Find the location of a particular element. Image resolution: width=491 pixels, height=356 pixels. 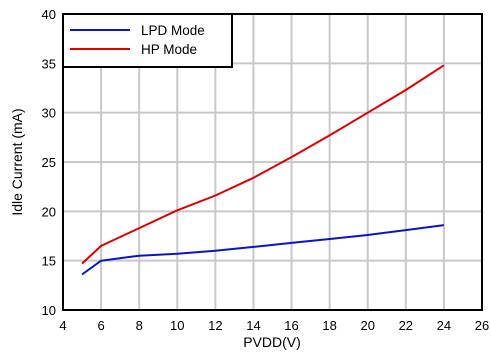

y-tick-label: 25 is located at coordinates (49, 162).